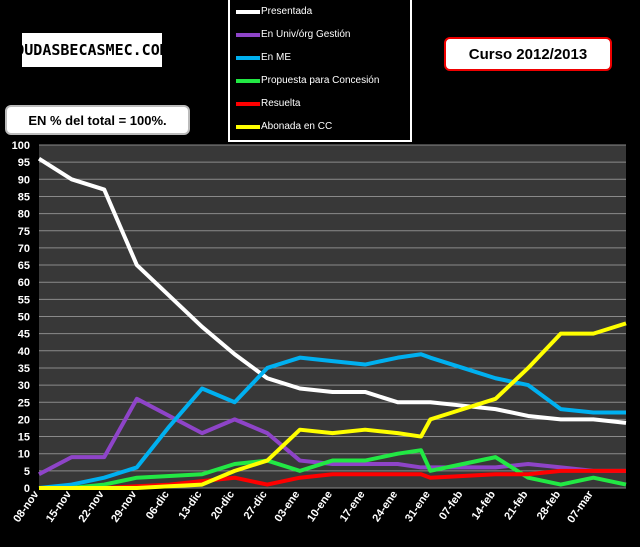 The height and width of the screenshot is (547, 640). Describe the element at coordinates (528, 54) in the screenshot. I see `course-label: Curso 2012/2013` at that location.